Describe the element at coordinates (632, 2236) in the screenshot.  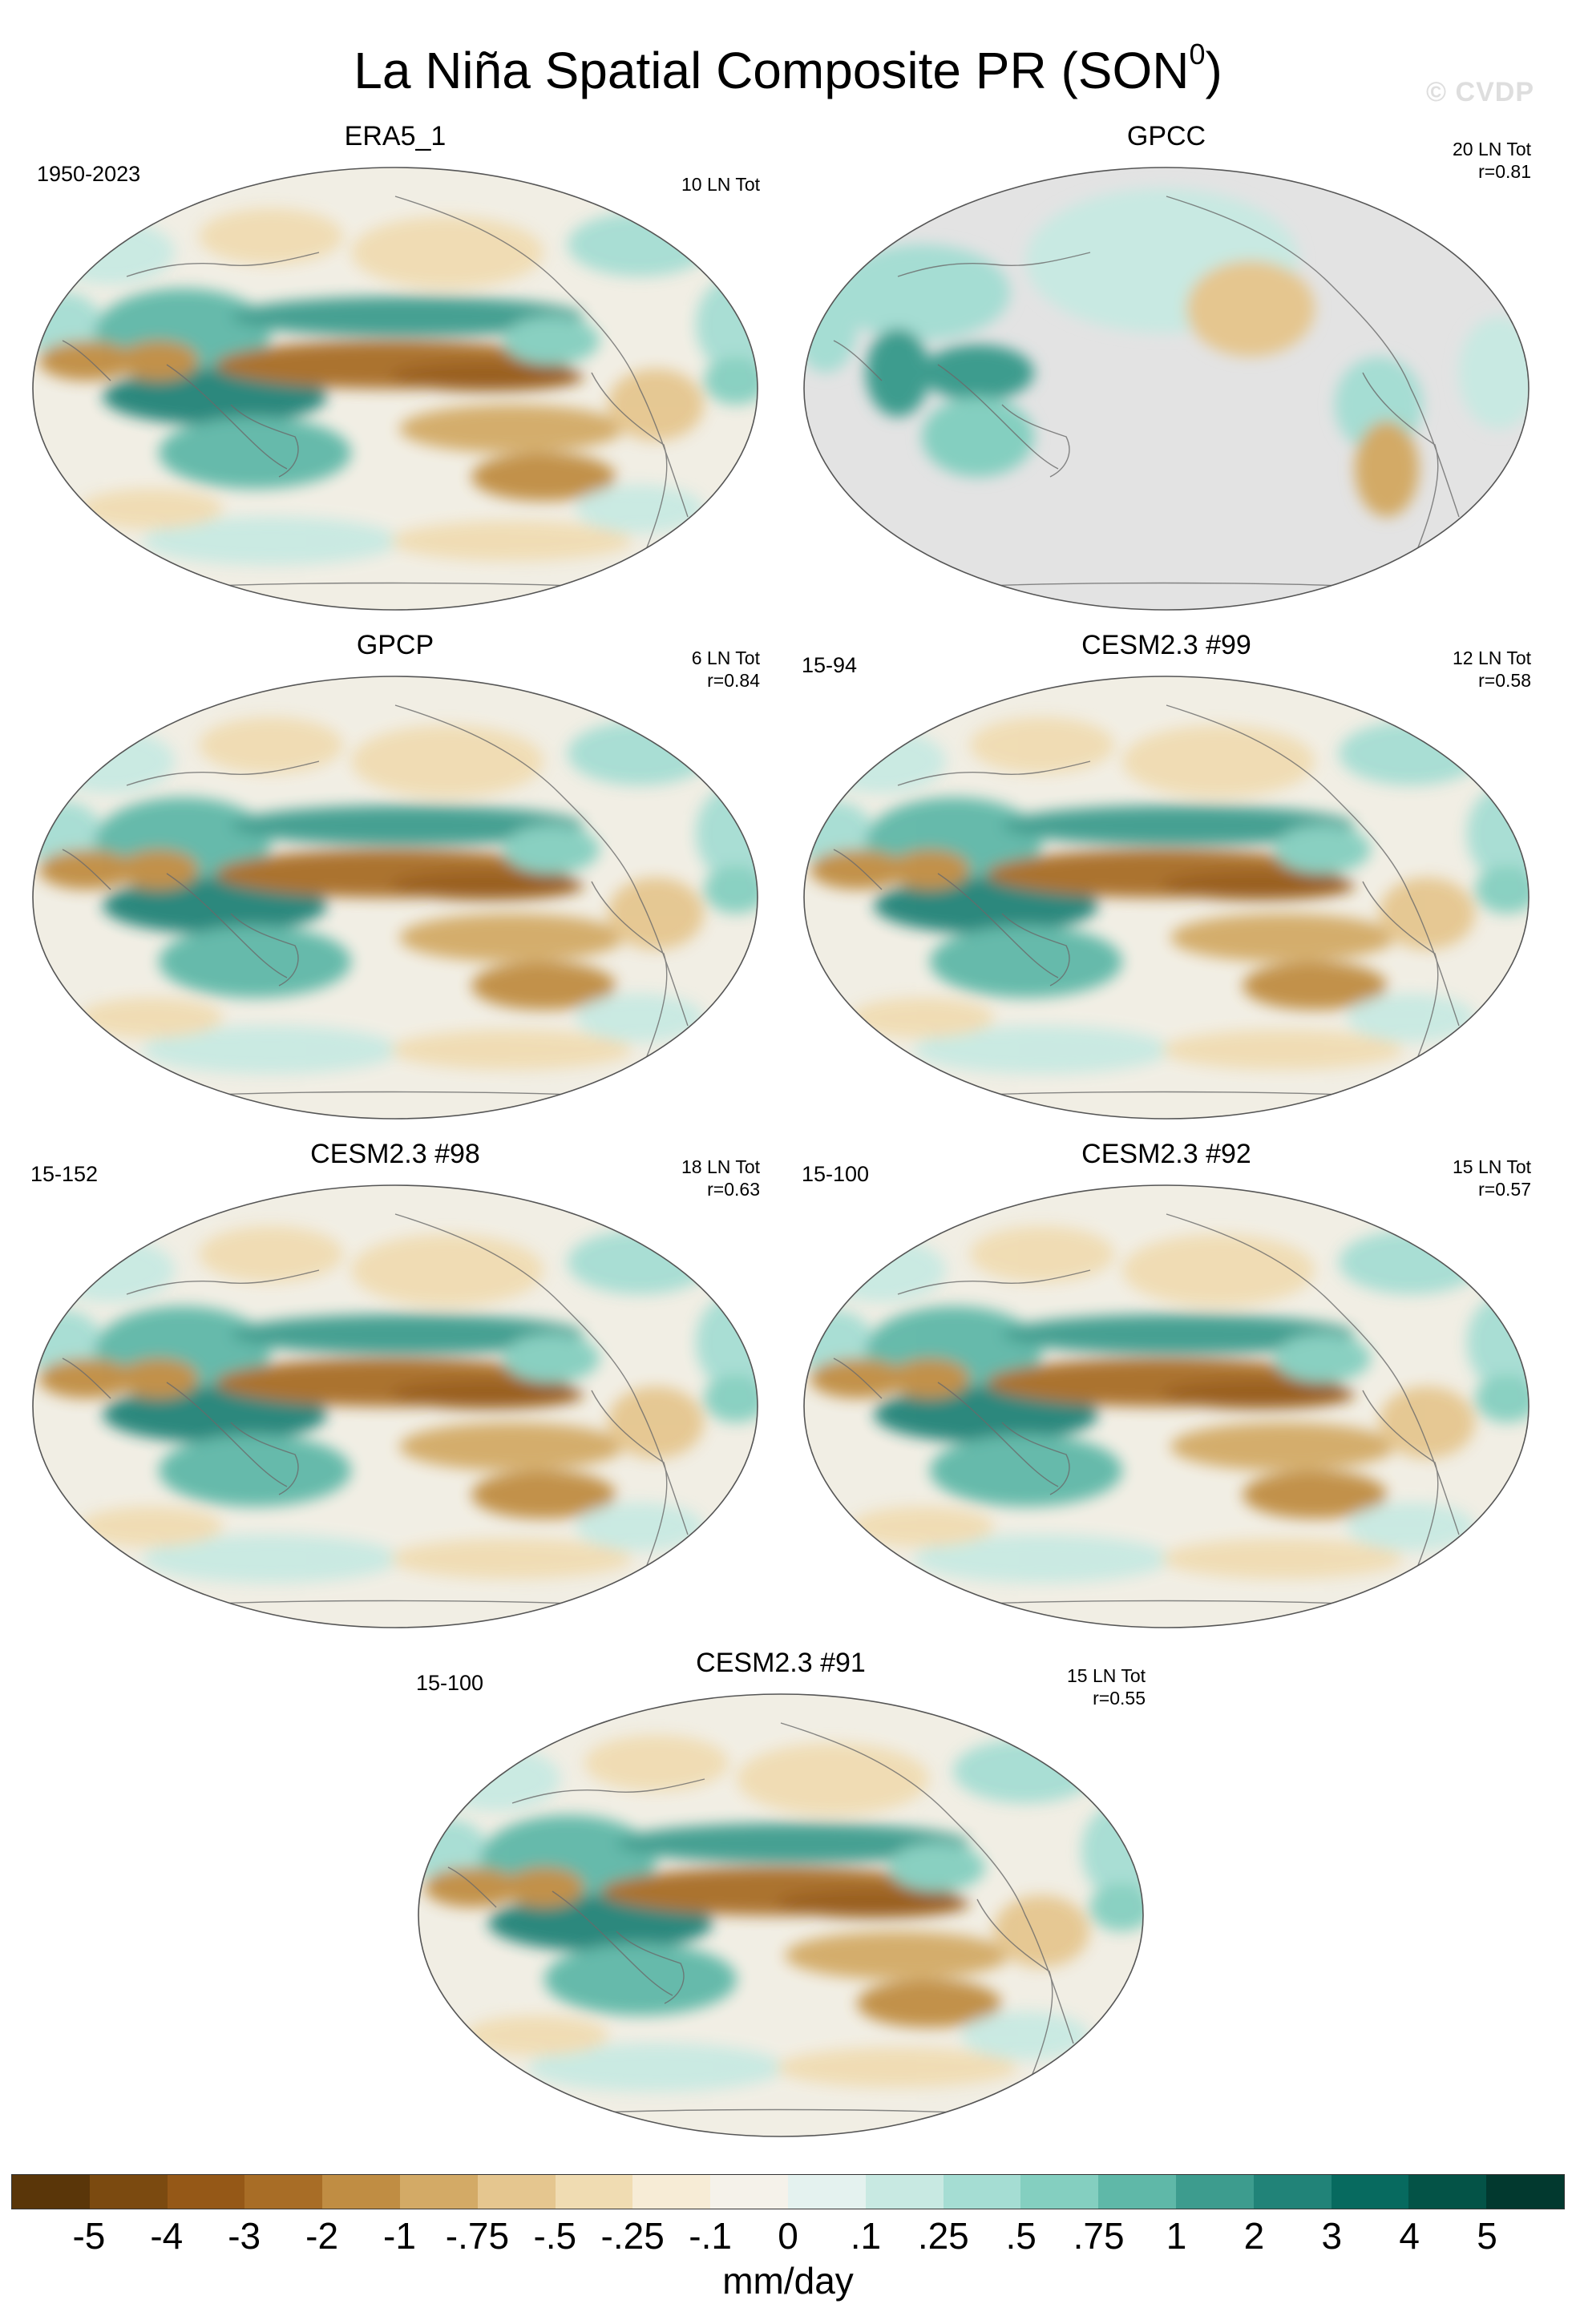
I see `colorbar-tick-label: -.25` at that location.